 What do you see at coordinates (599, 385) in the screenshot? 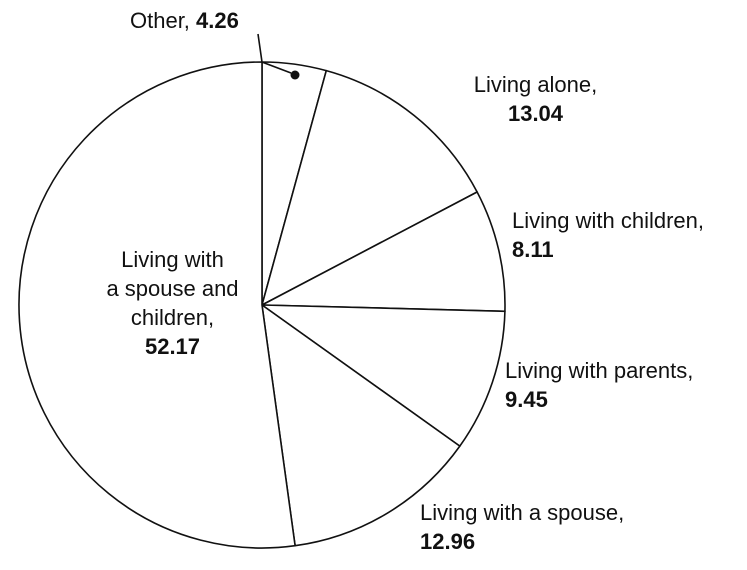
I see `label-living-with-parents: Living with parents, 9.45` at bounding box center [599, 385].